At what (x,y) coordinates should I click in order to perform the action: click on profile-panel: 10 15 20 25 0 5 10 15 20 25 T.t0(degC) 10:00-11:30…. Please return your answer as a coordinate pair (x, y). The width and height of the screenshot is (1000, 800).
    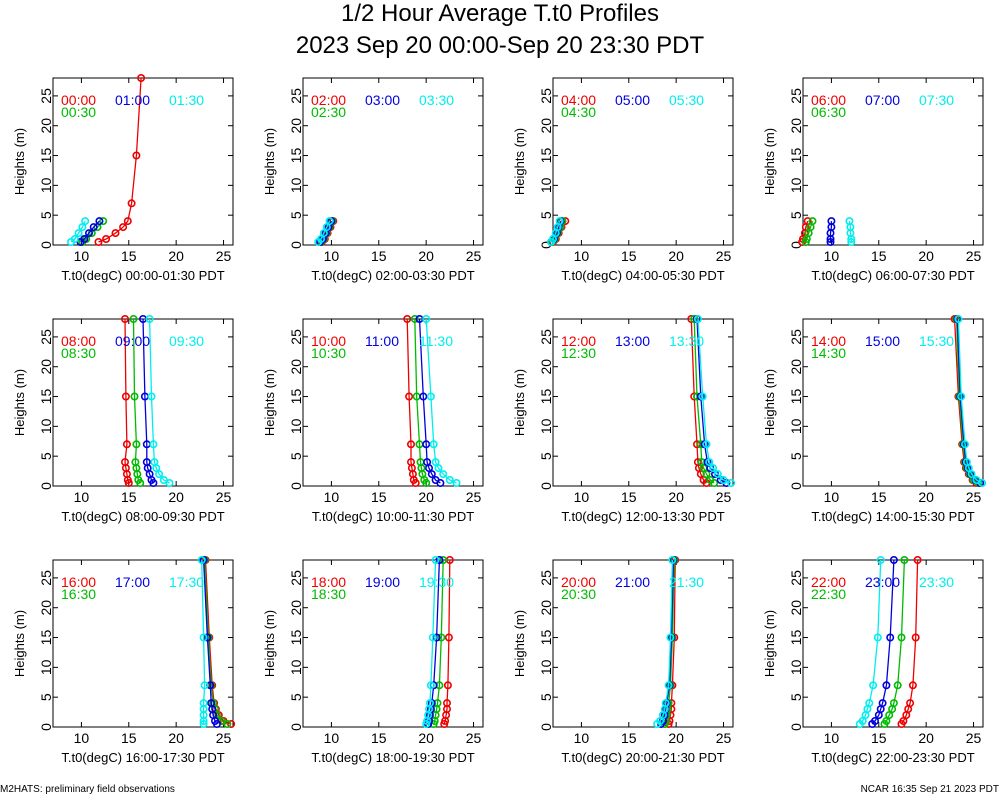
    Looking at the image, I should click on (373, 419).